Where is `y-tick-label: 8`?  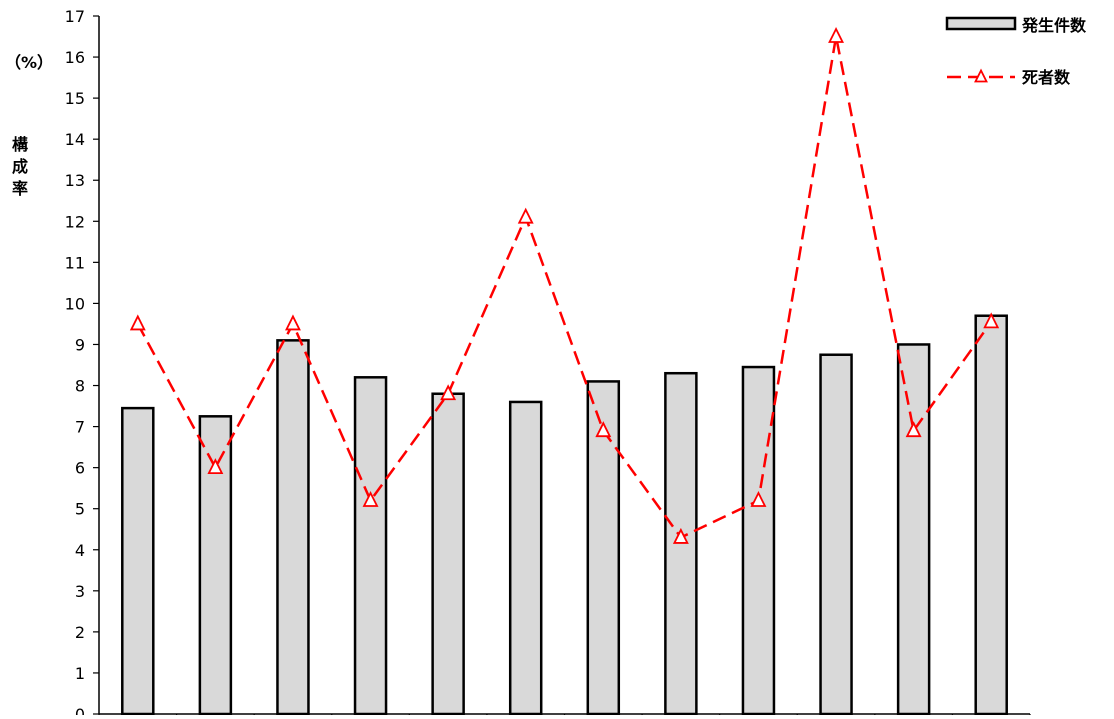 y-tick-label: 8 is located at coordinates (80, 386).